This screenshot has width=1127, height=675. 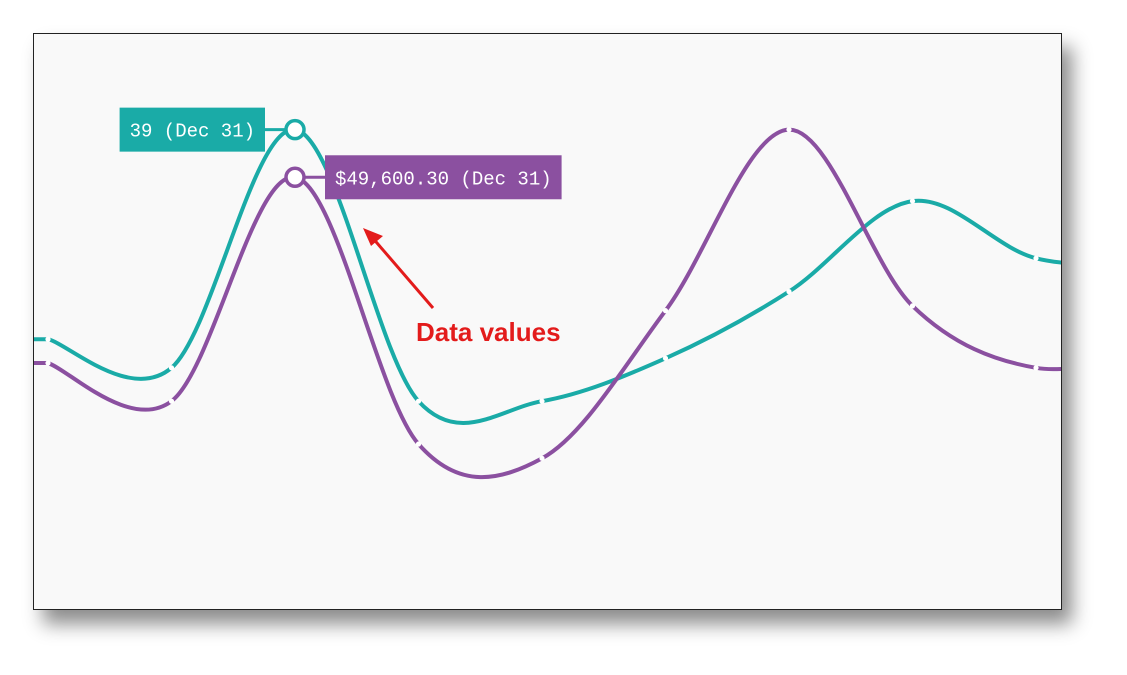 I want to click on annotation-arrow-shaft, so click(x=402, y=272).